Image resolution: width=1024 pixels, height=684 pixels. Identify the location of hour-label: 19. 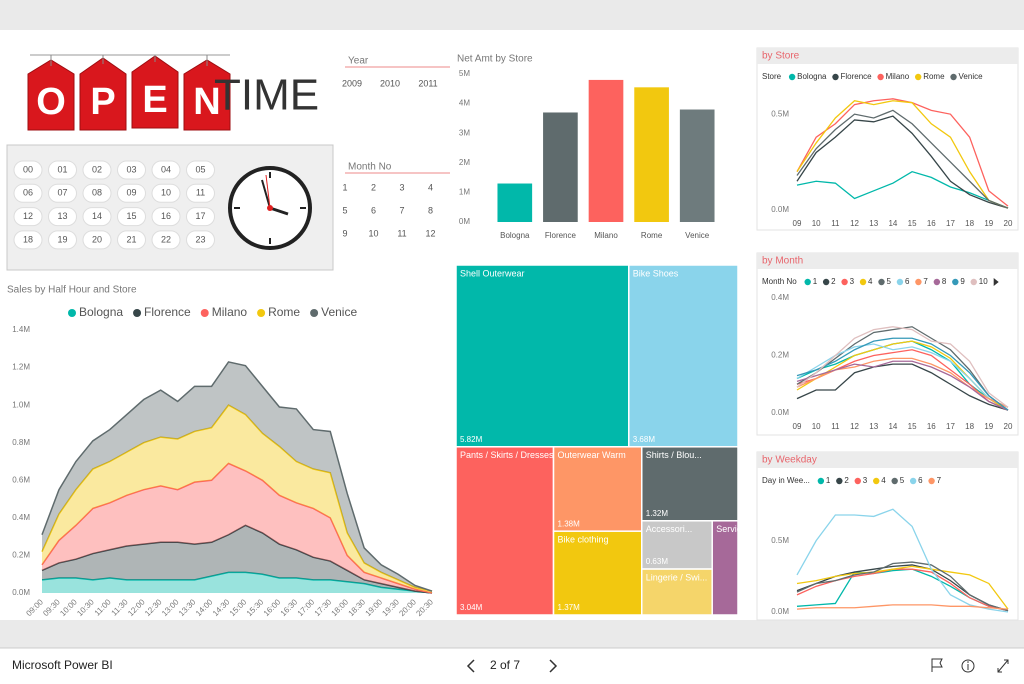
(62, 239).